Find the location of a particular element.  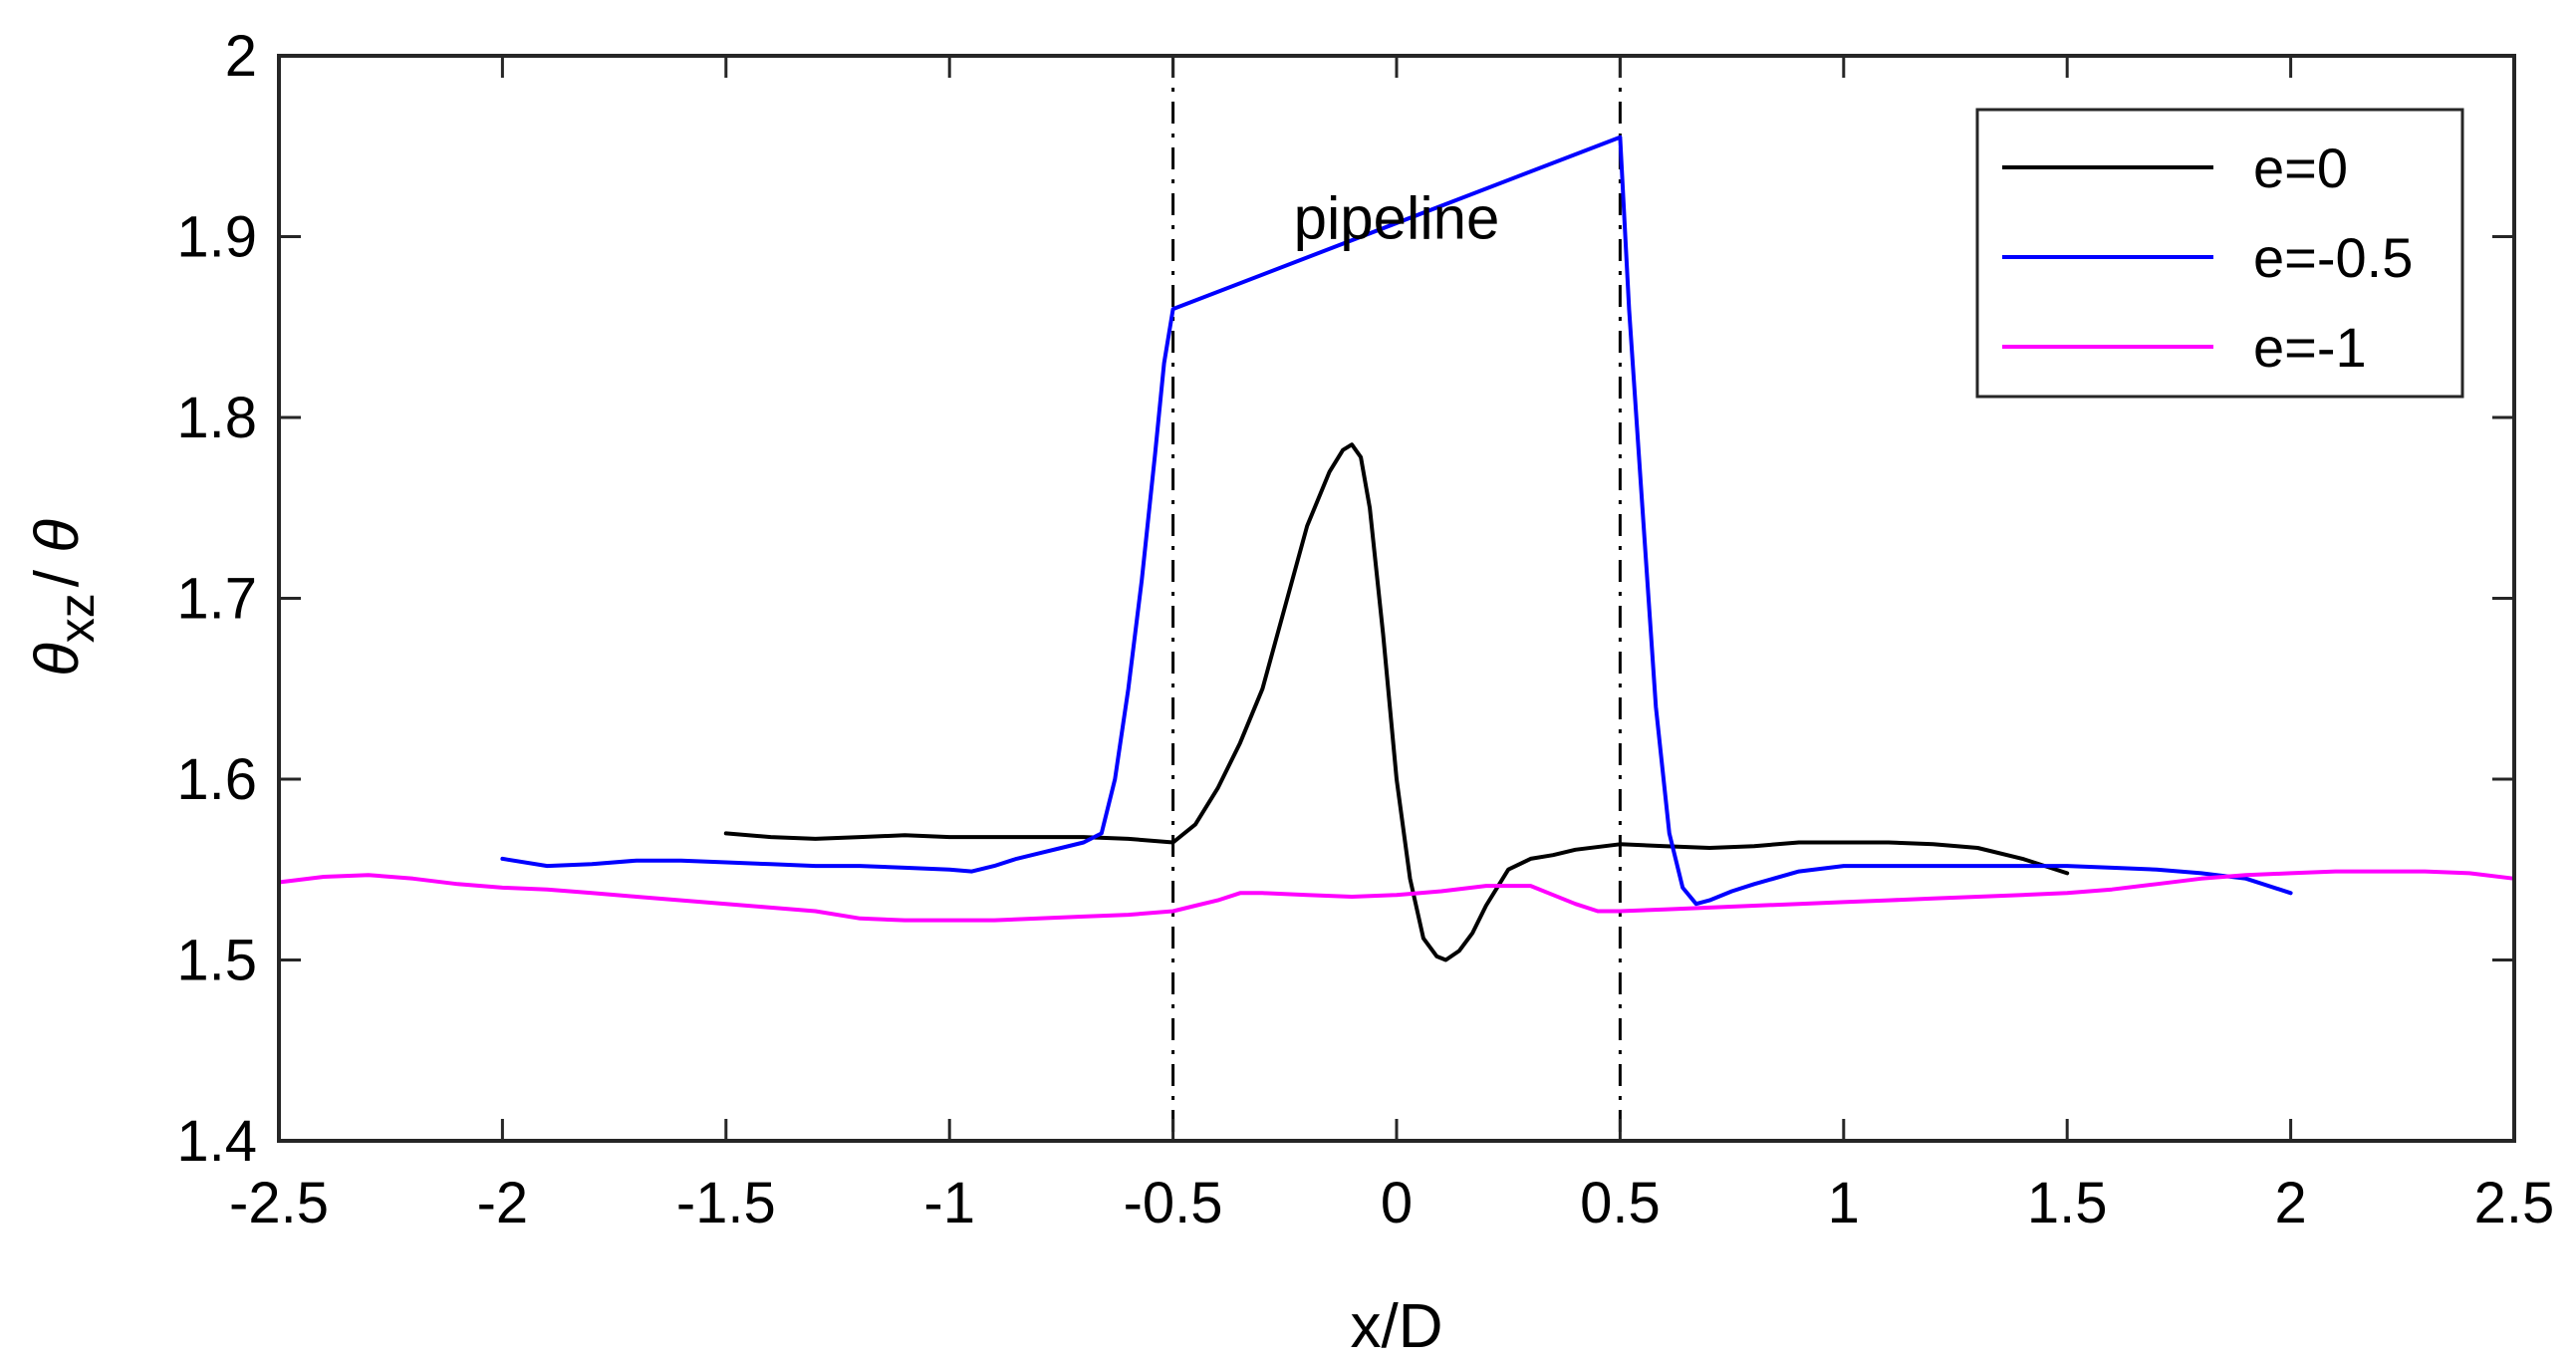

y-label-theta: θ is located at coordinates (57, 660).